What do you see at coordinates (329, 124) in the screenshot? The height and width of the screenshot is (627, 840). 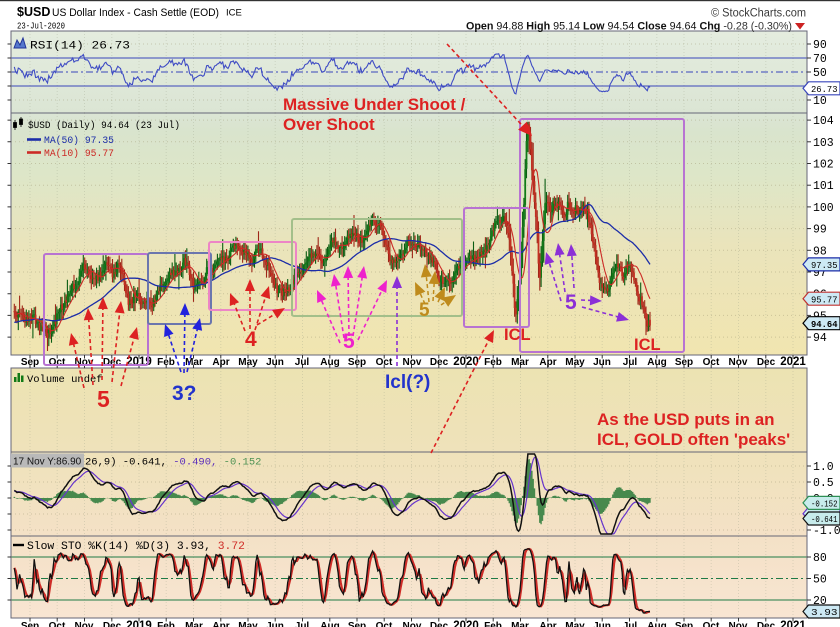 I see `svg-text: Over Shoot` at bounding box center [329, 124].